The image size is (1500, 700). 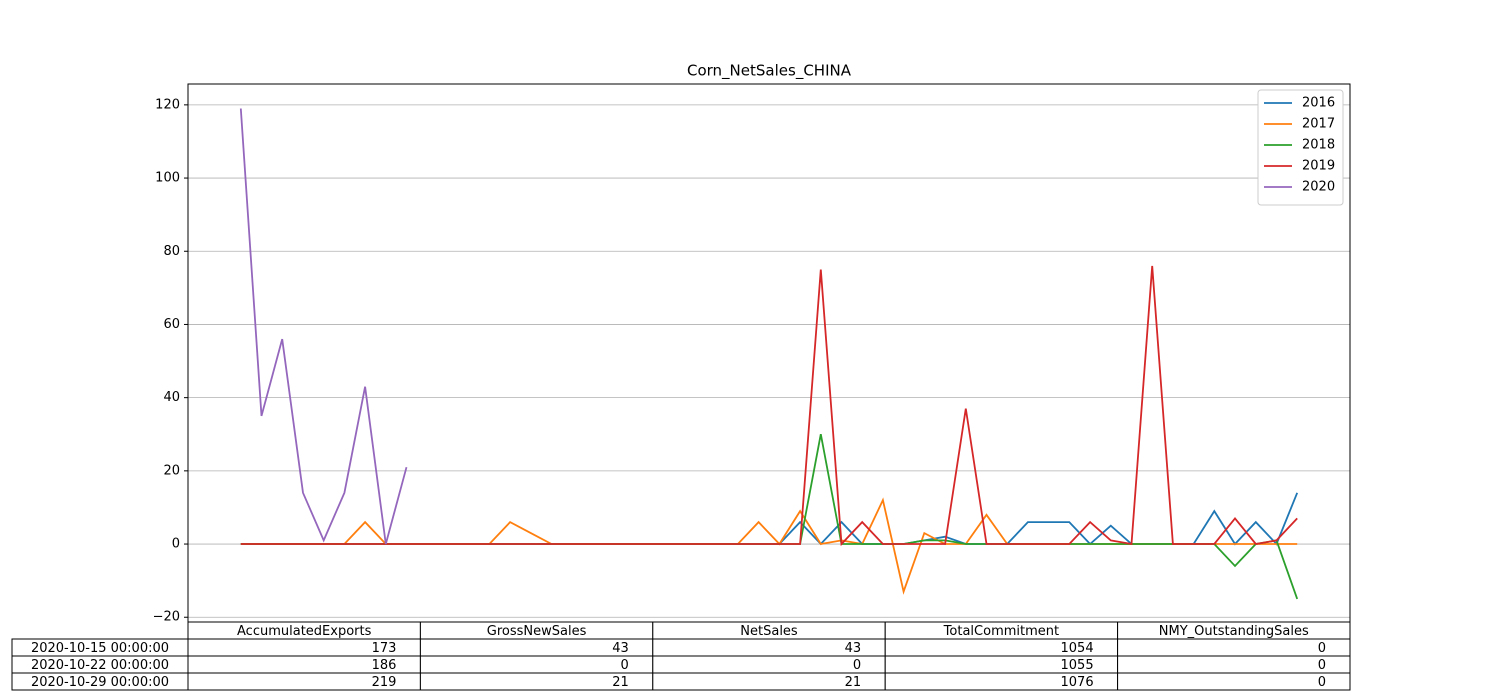 I want to click on table-value: 186, so click(x=384, y=665).